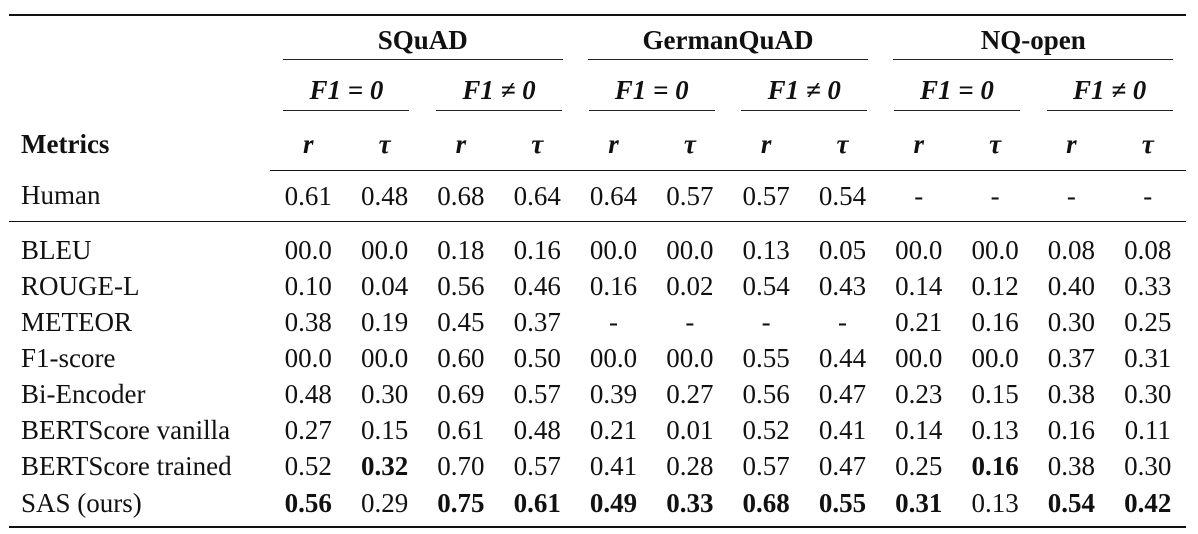 This screenshot has width=1198, height=534. Describe the element at coordinates (461, 393) in the screenshot. I see `value-cell: 0.69` at that location.